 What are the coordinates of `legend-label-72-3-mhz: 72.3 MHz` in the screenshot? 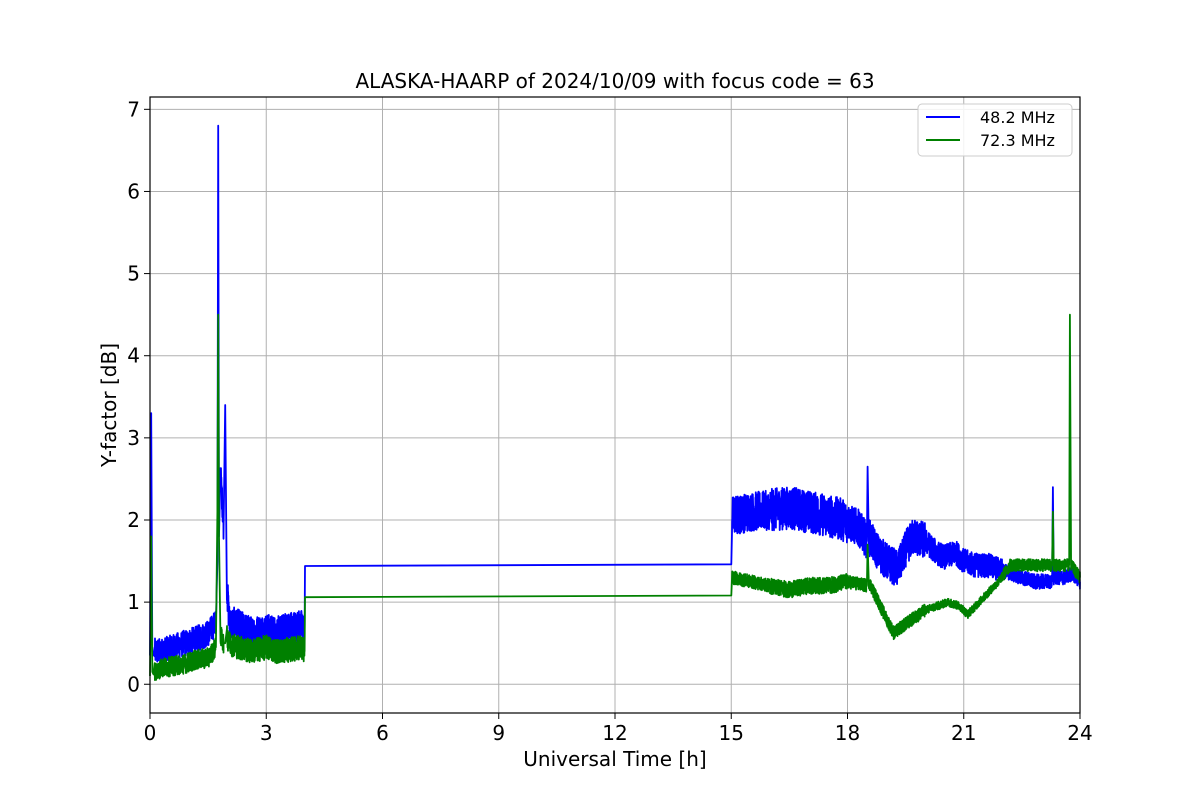 It's located at (1017, 140).